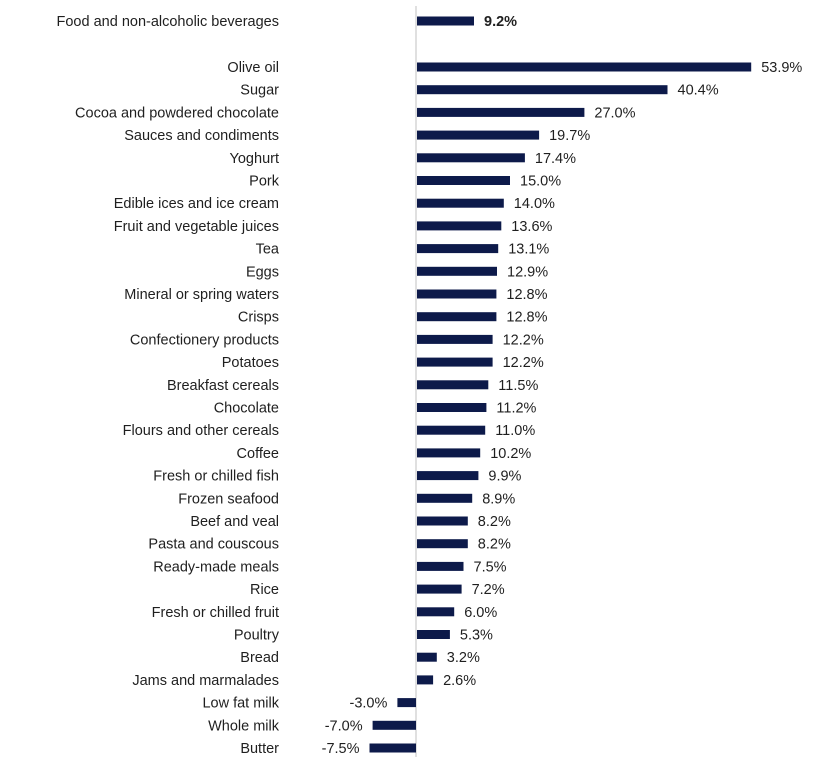  I want to click on data-label-rice: 7.2%, so click(488, 590).